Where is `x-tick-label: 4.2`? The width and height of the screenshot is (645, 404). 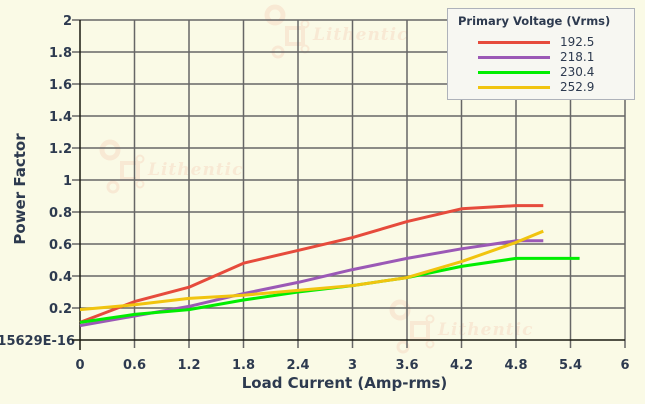 x-tick-label: 4.2 is located at coordinates (461, 365).